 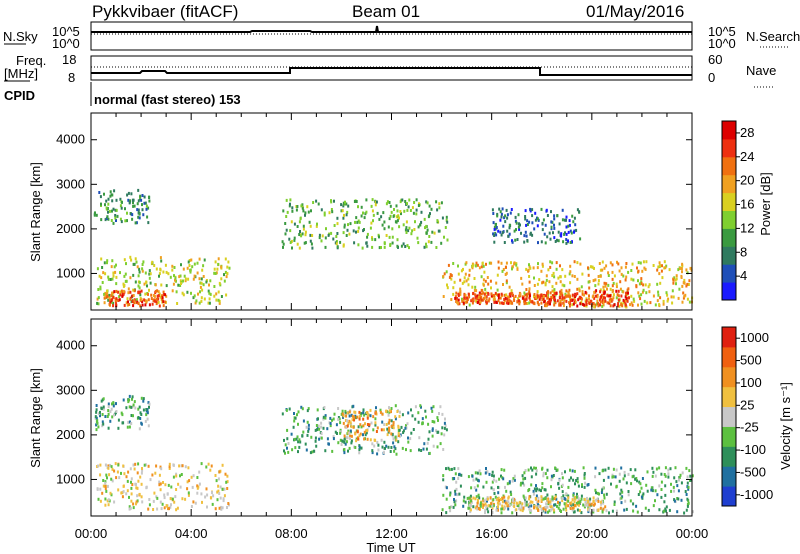 What do you see at coordinates (401, 36) in the screenshot?
I see `noise-panel: N.Sky 10^5 10^0 10^5 10^0 N.Search` at bounding box center [401, 36].